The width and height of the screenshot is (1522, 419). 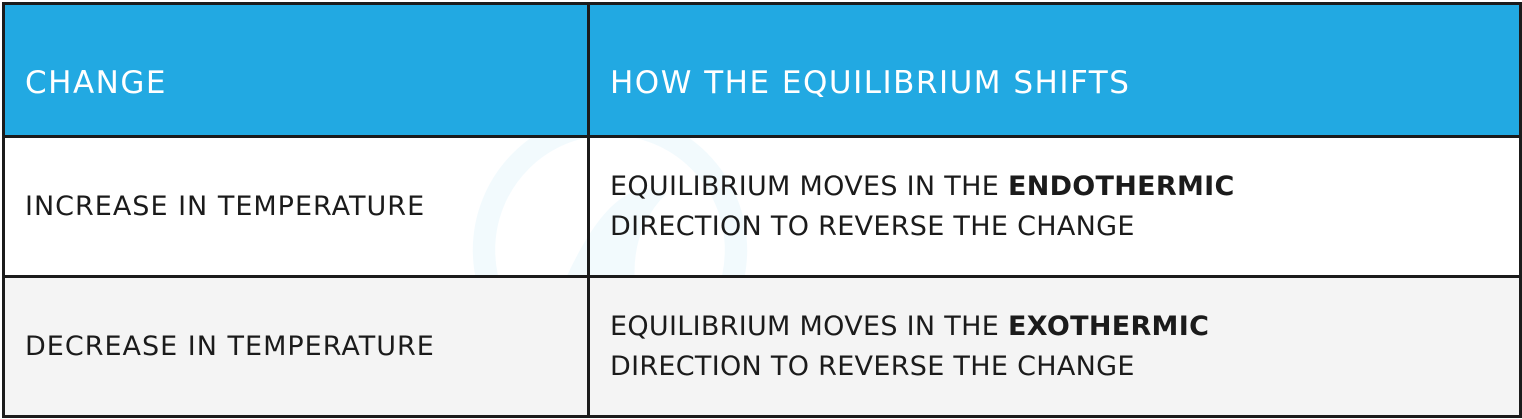 I want to click on shift-suffix-decrease: DIRECTION TO REVERSE THE CHANGE, so click(x=872, y=366).